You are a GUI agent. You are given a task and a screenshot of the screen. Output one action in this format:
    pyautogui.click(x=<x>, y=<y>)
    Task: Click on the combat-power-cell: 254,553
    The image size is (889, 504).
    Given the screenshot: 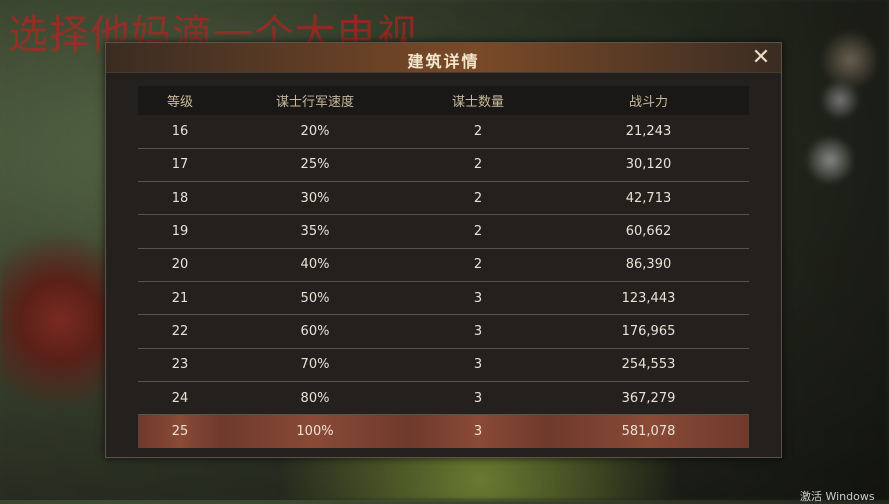 What is the action you would take?
    pyautogui.click(x=648, y=365)
    